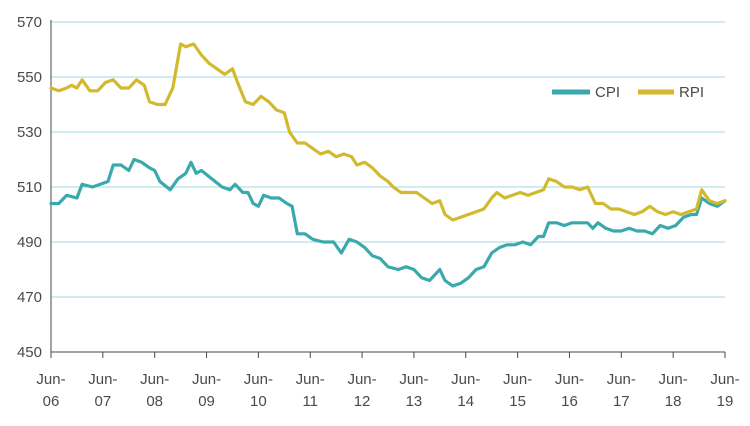  I want to click on x-tick-label-bottom: 19, so click(725, 401).